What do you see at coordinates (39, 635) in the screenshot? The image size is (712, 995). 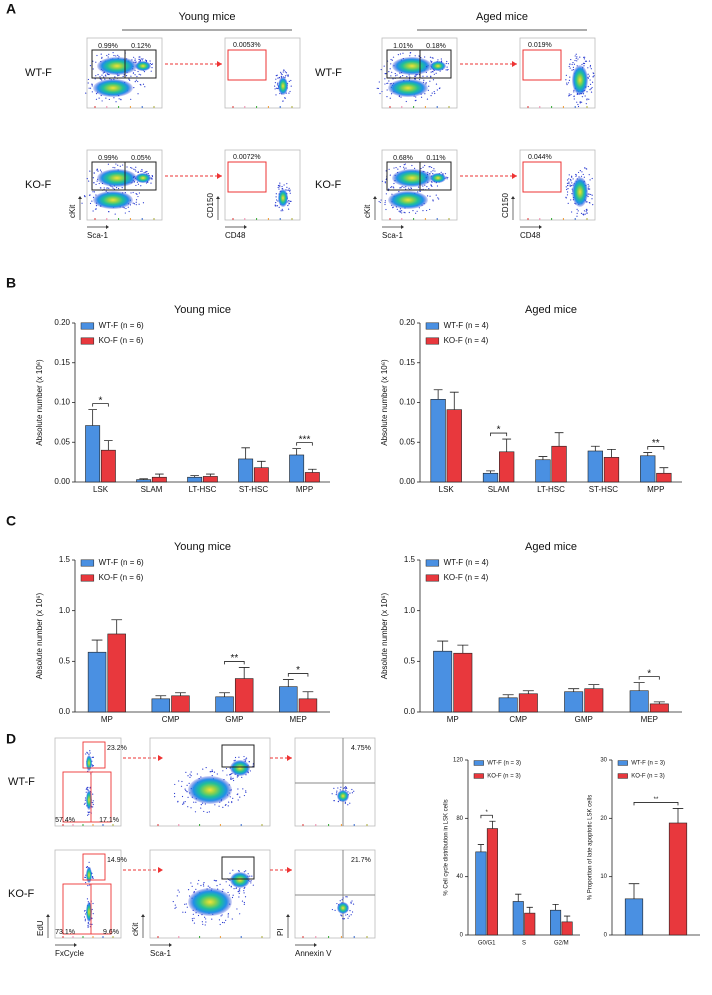 I see `y-axis-label: Absolute number (x 10⁶)` at bounding box center [39, 635].